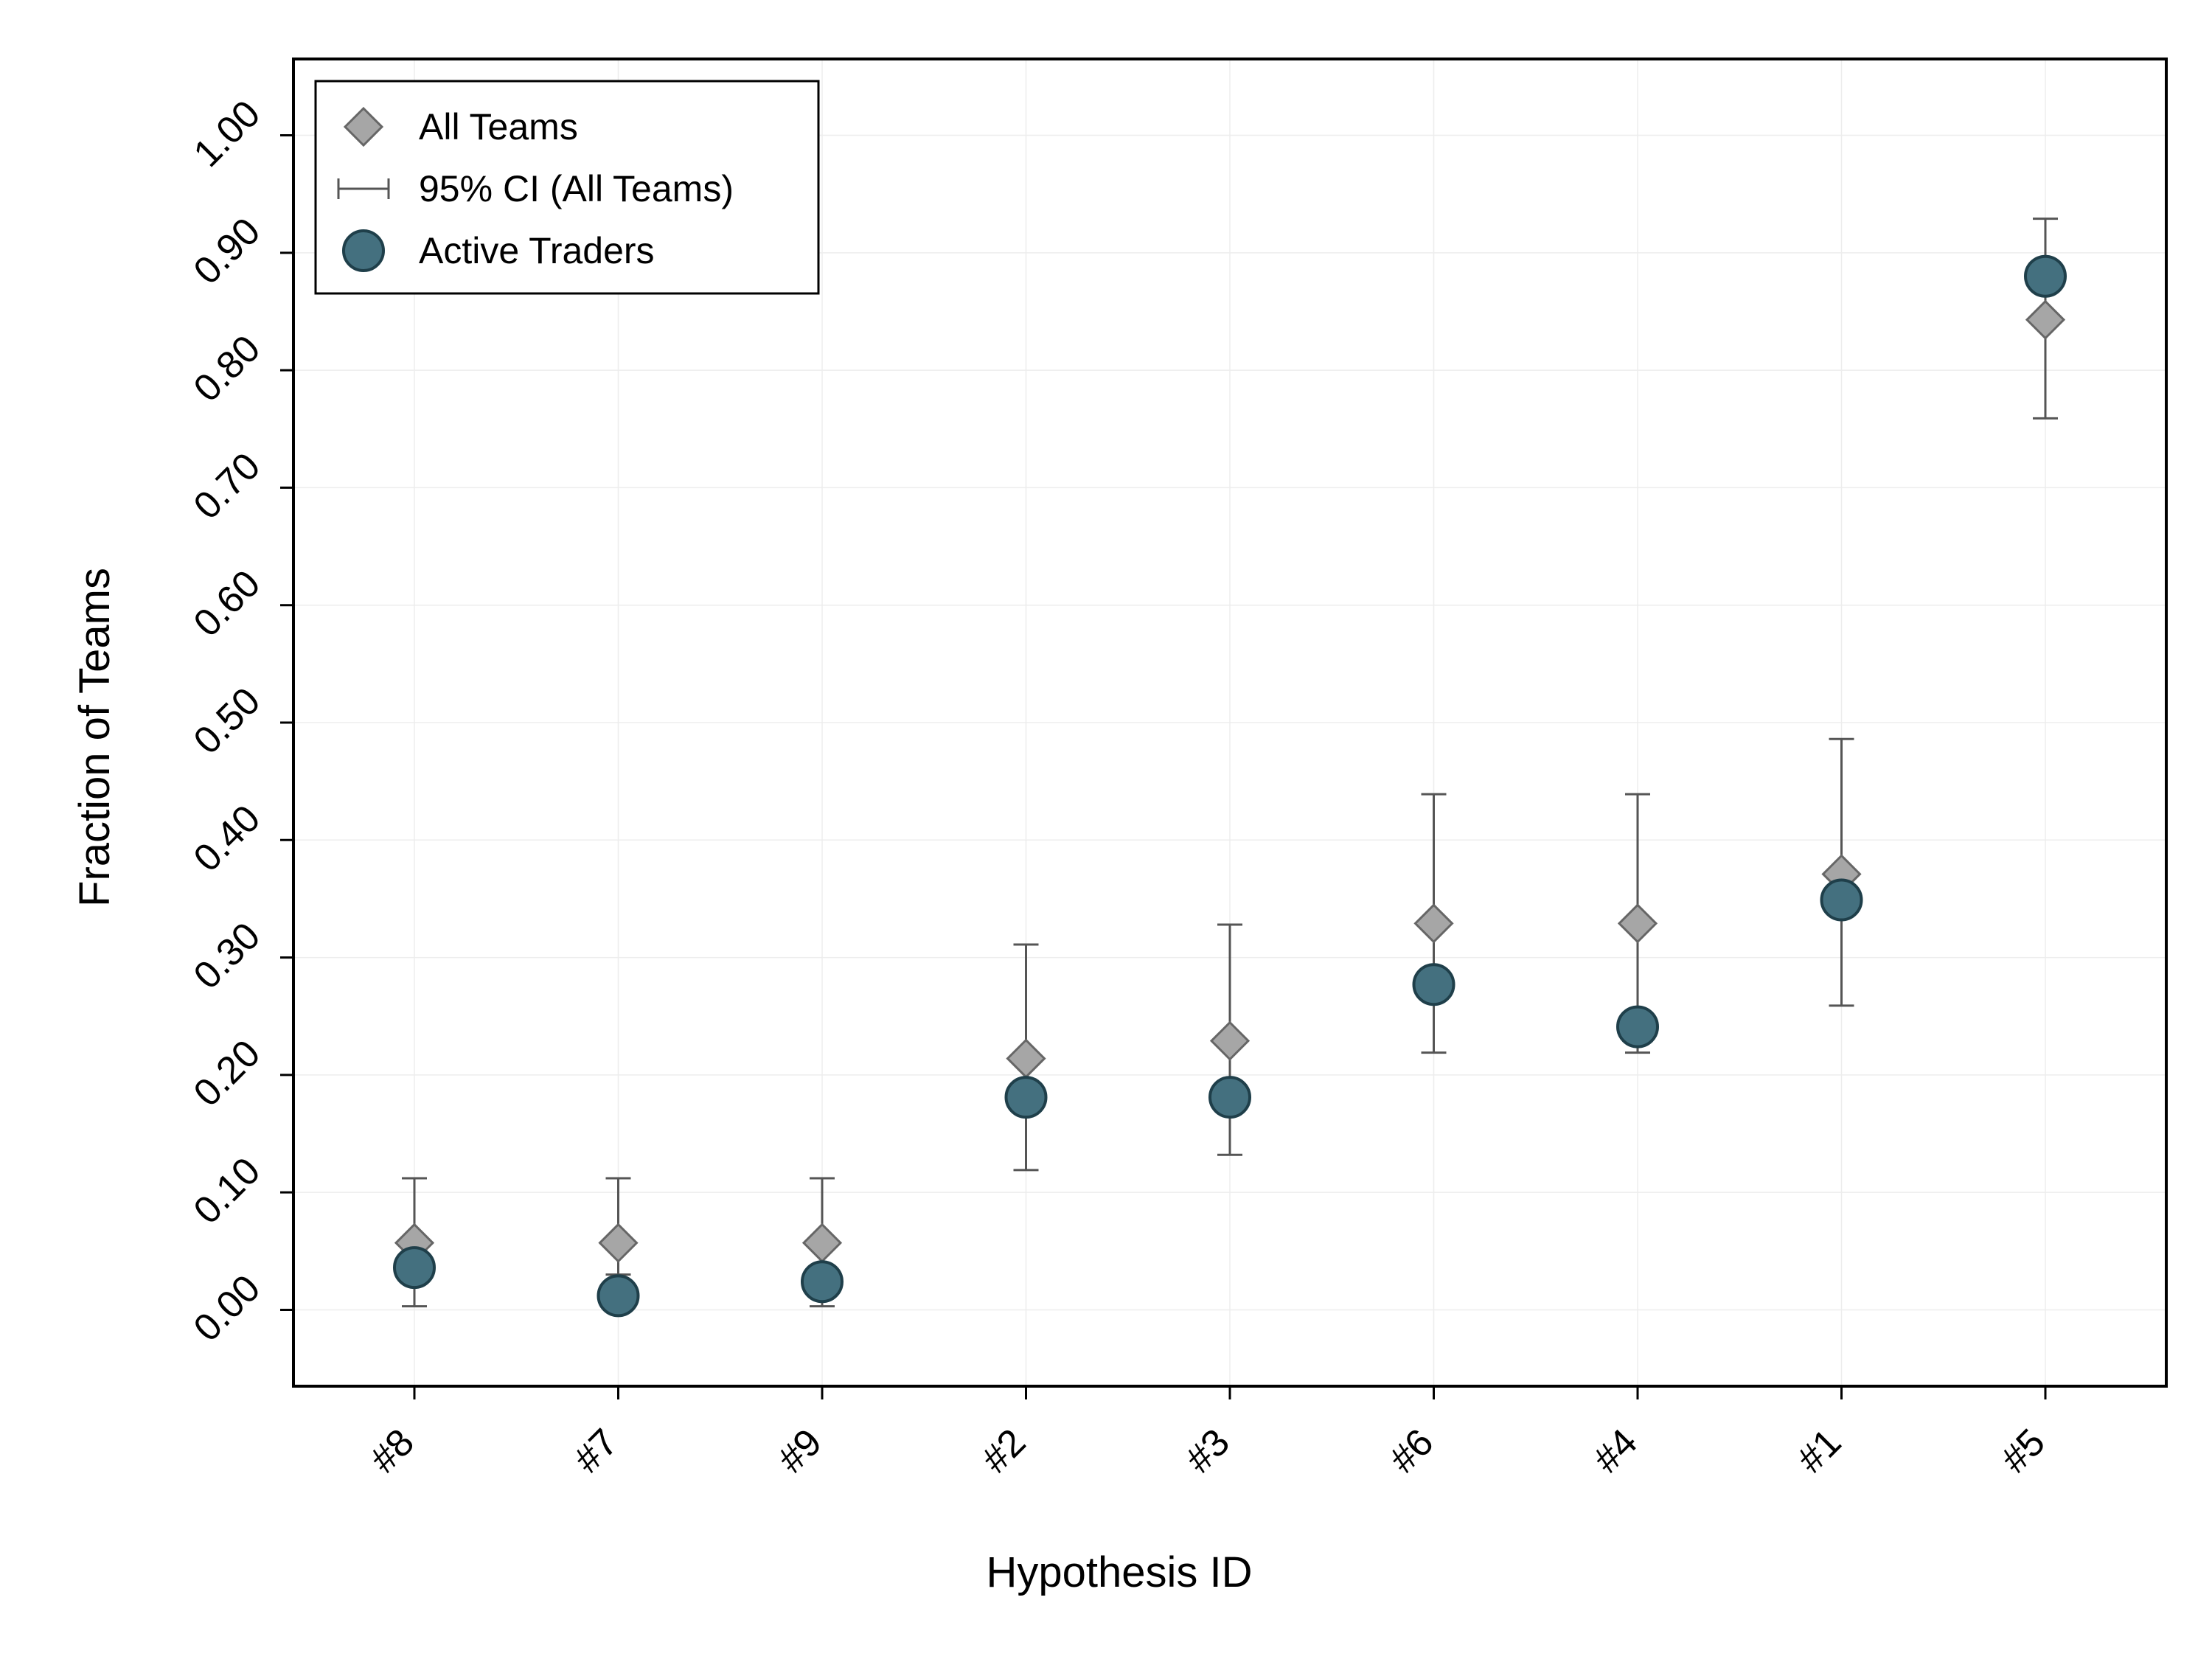  I want to click on y-tick-label: 0.50, so click(227, 721).